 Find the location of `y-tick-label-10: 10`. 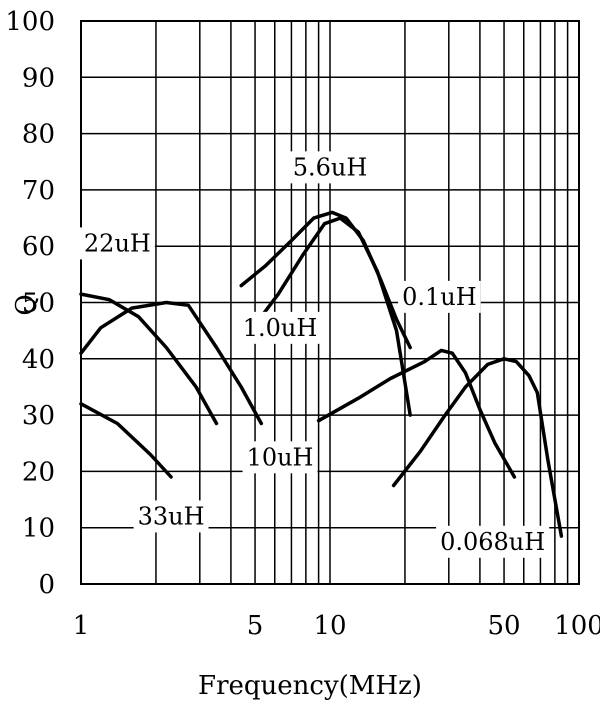

y-tick-label-10: 10 is located at coordinates (38, 529).